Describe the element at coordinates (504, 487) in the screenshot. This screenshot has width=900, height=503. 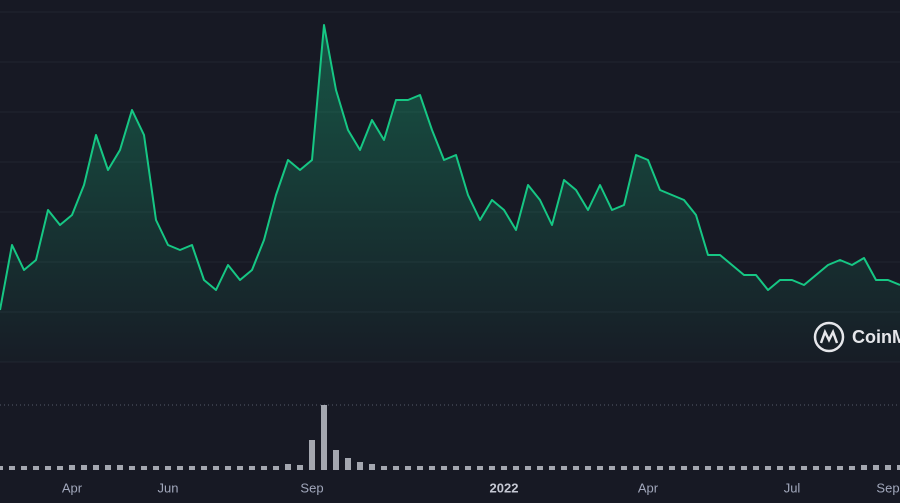
I see `x-tick-label: 2022` at that location.